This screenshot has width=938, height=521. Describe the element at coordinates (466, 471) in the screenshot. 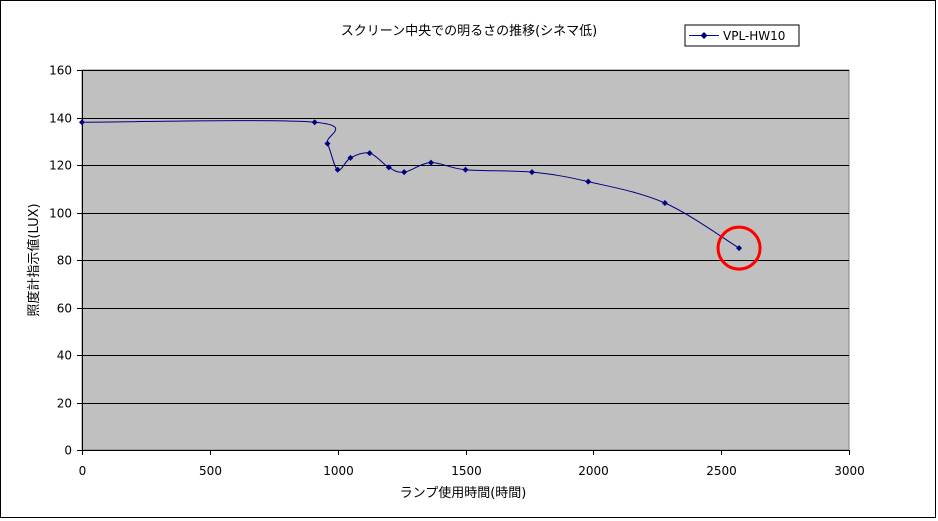

I see `tick-label-x-1500: 1500` at that location.